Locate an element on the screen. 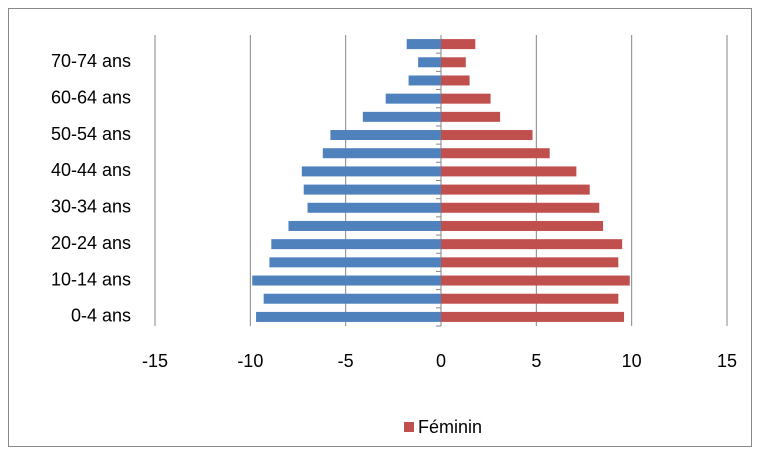  y-tick-label: 0-4 ans is located at coordinates (101, 316).